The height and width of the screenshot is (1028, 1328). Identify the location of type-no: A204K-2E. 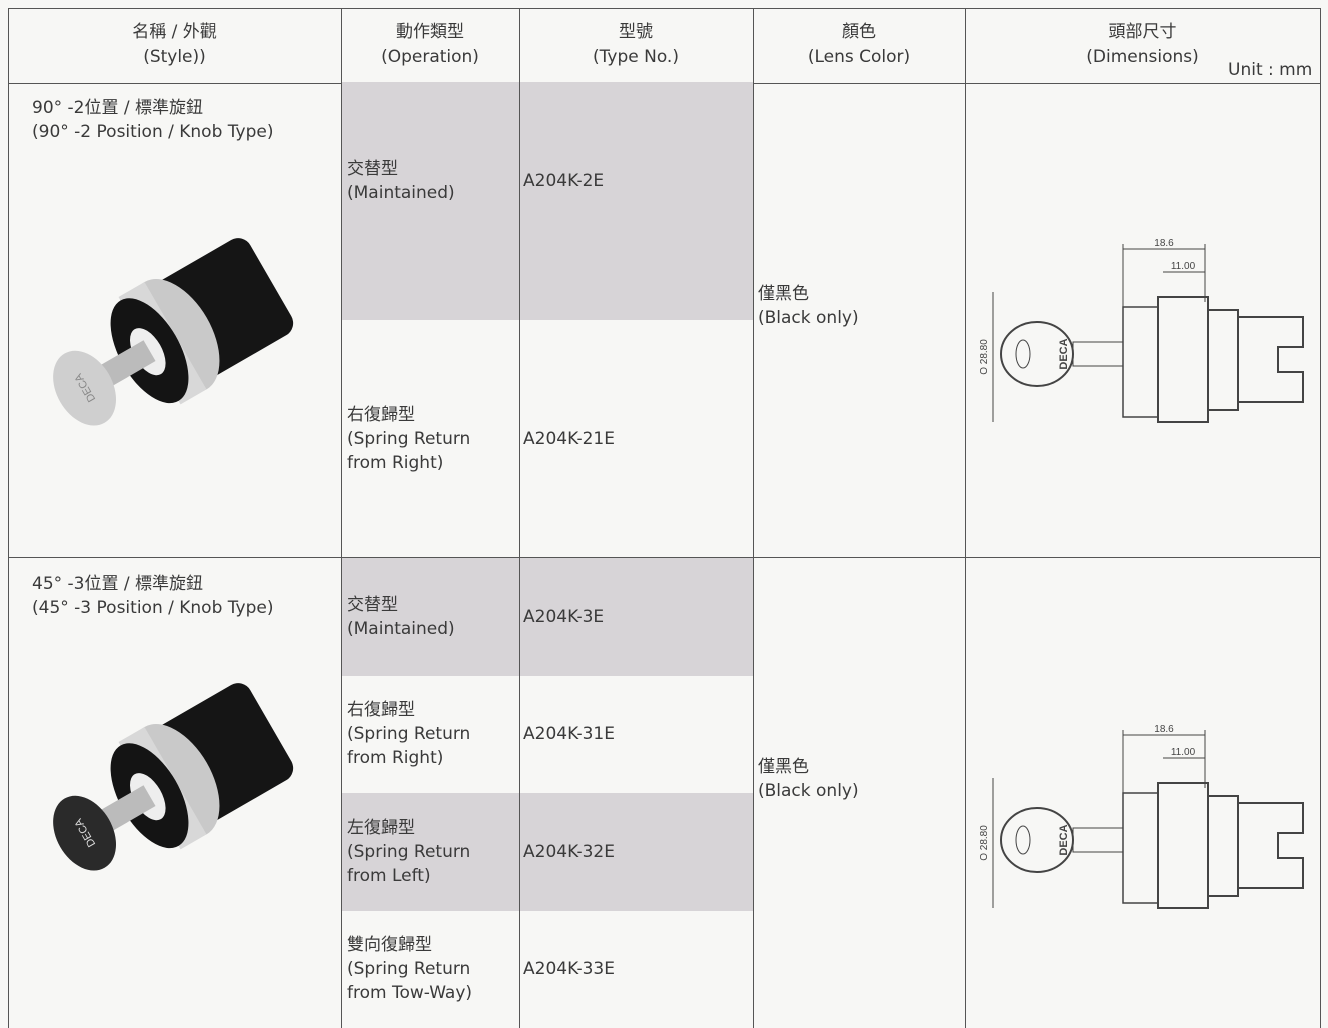
(564, 181).